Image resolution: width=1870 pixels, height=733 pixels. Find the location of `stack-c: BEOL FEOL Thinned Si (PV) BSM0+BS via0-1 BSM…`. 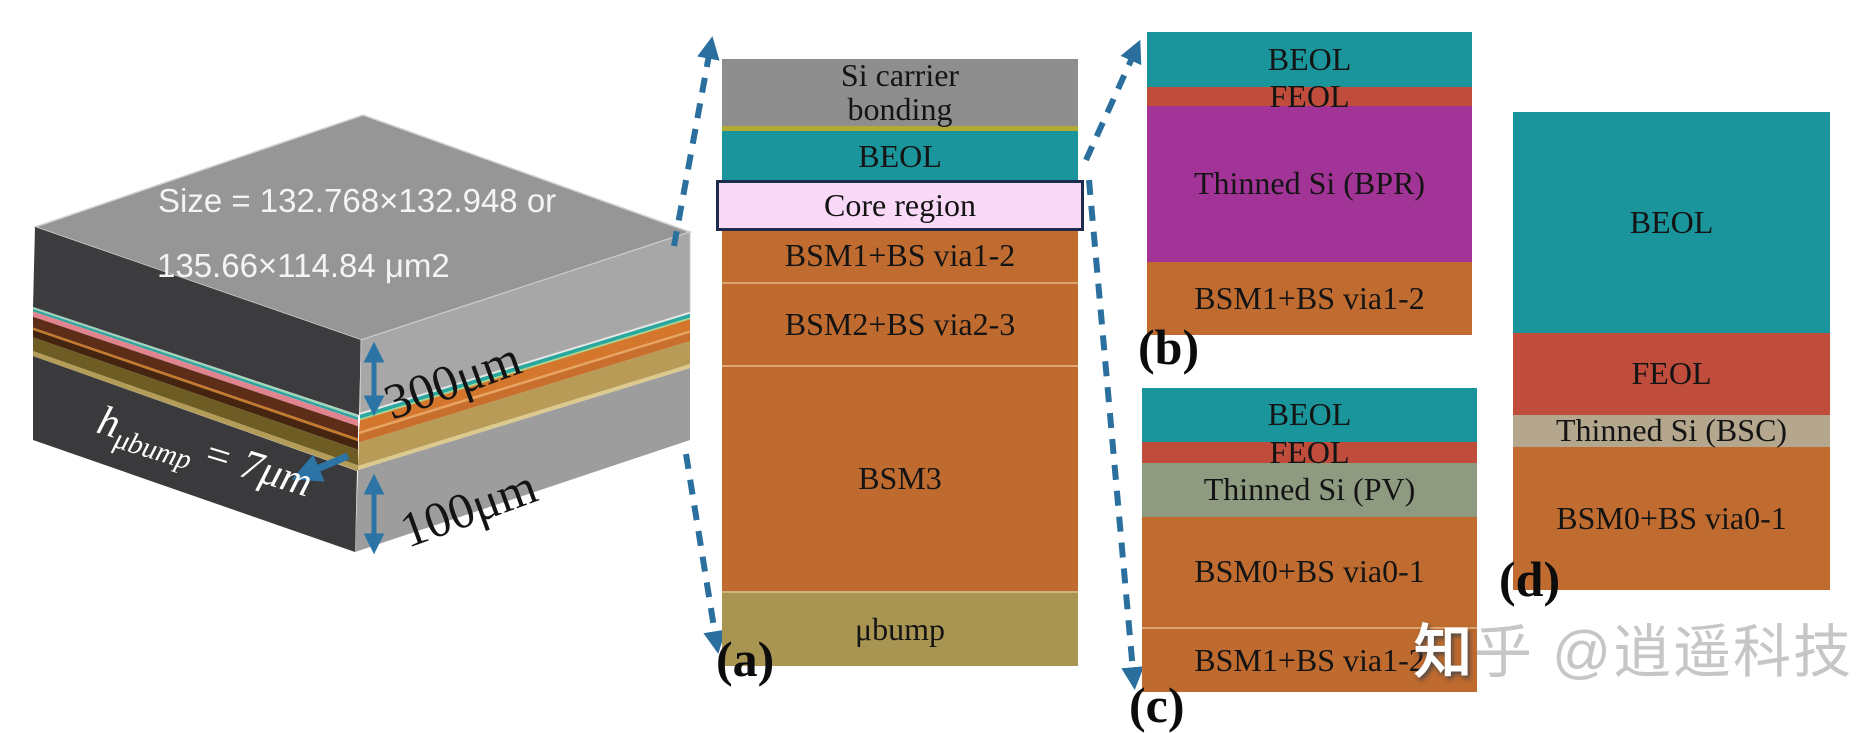

stack-c: BEOL FEOL Thinned Si (PV) BSM0+BS via0-1 BSM… is located at coordinates (1309, 540).